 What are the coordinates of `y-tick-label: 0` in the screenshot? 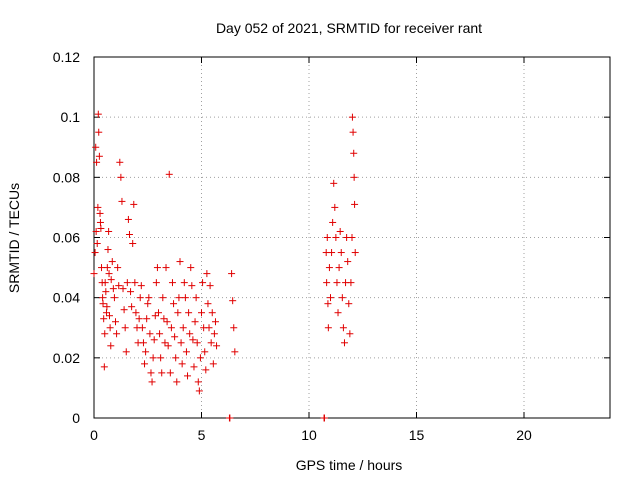 It's located at (76, 418).